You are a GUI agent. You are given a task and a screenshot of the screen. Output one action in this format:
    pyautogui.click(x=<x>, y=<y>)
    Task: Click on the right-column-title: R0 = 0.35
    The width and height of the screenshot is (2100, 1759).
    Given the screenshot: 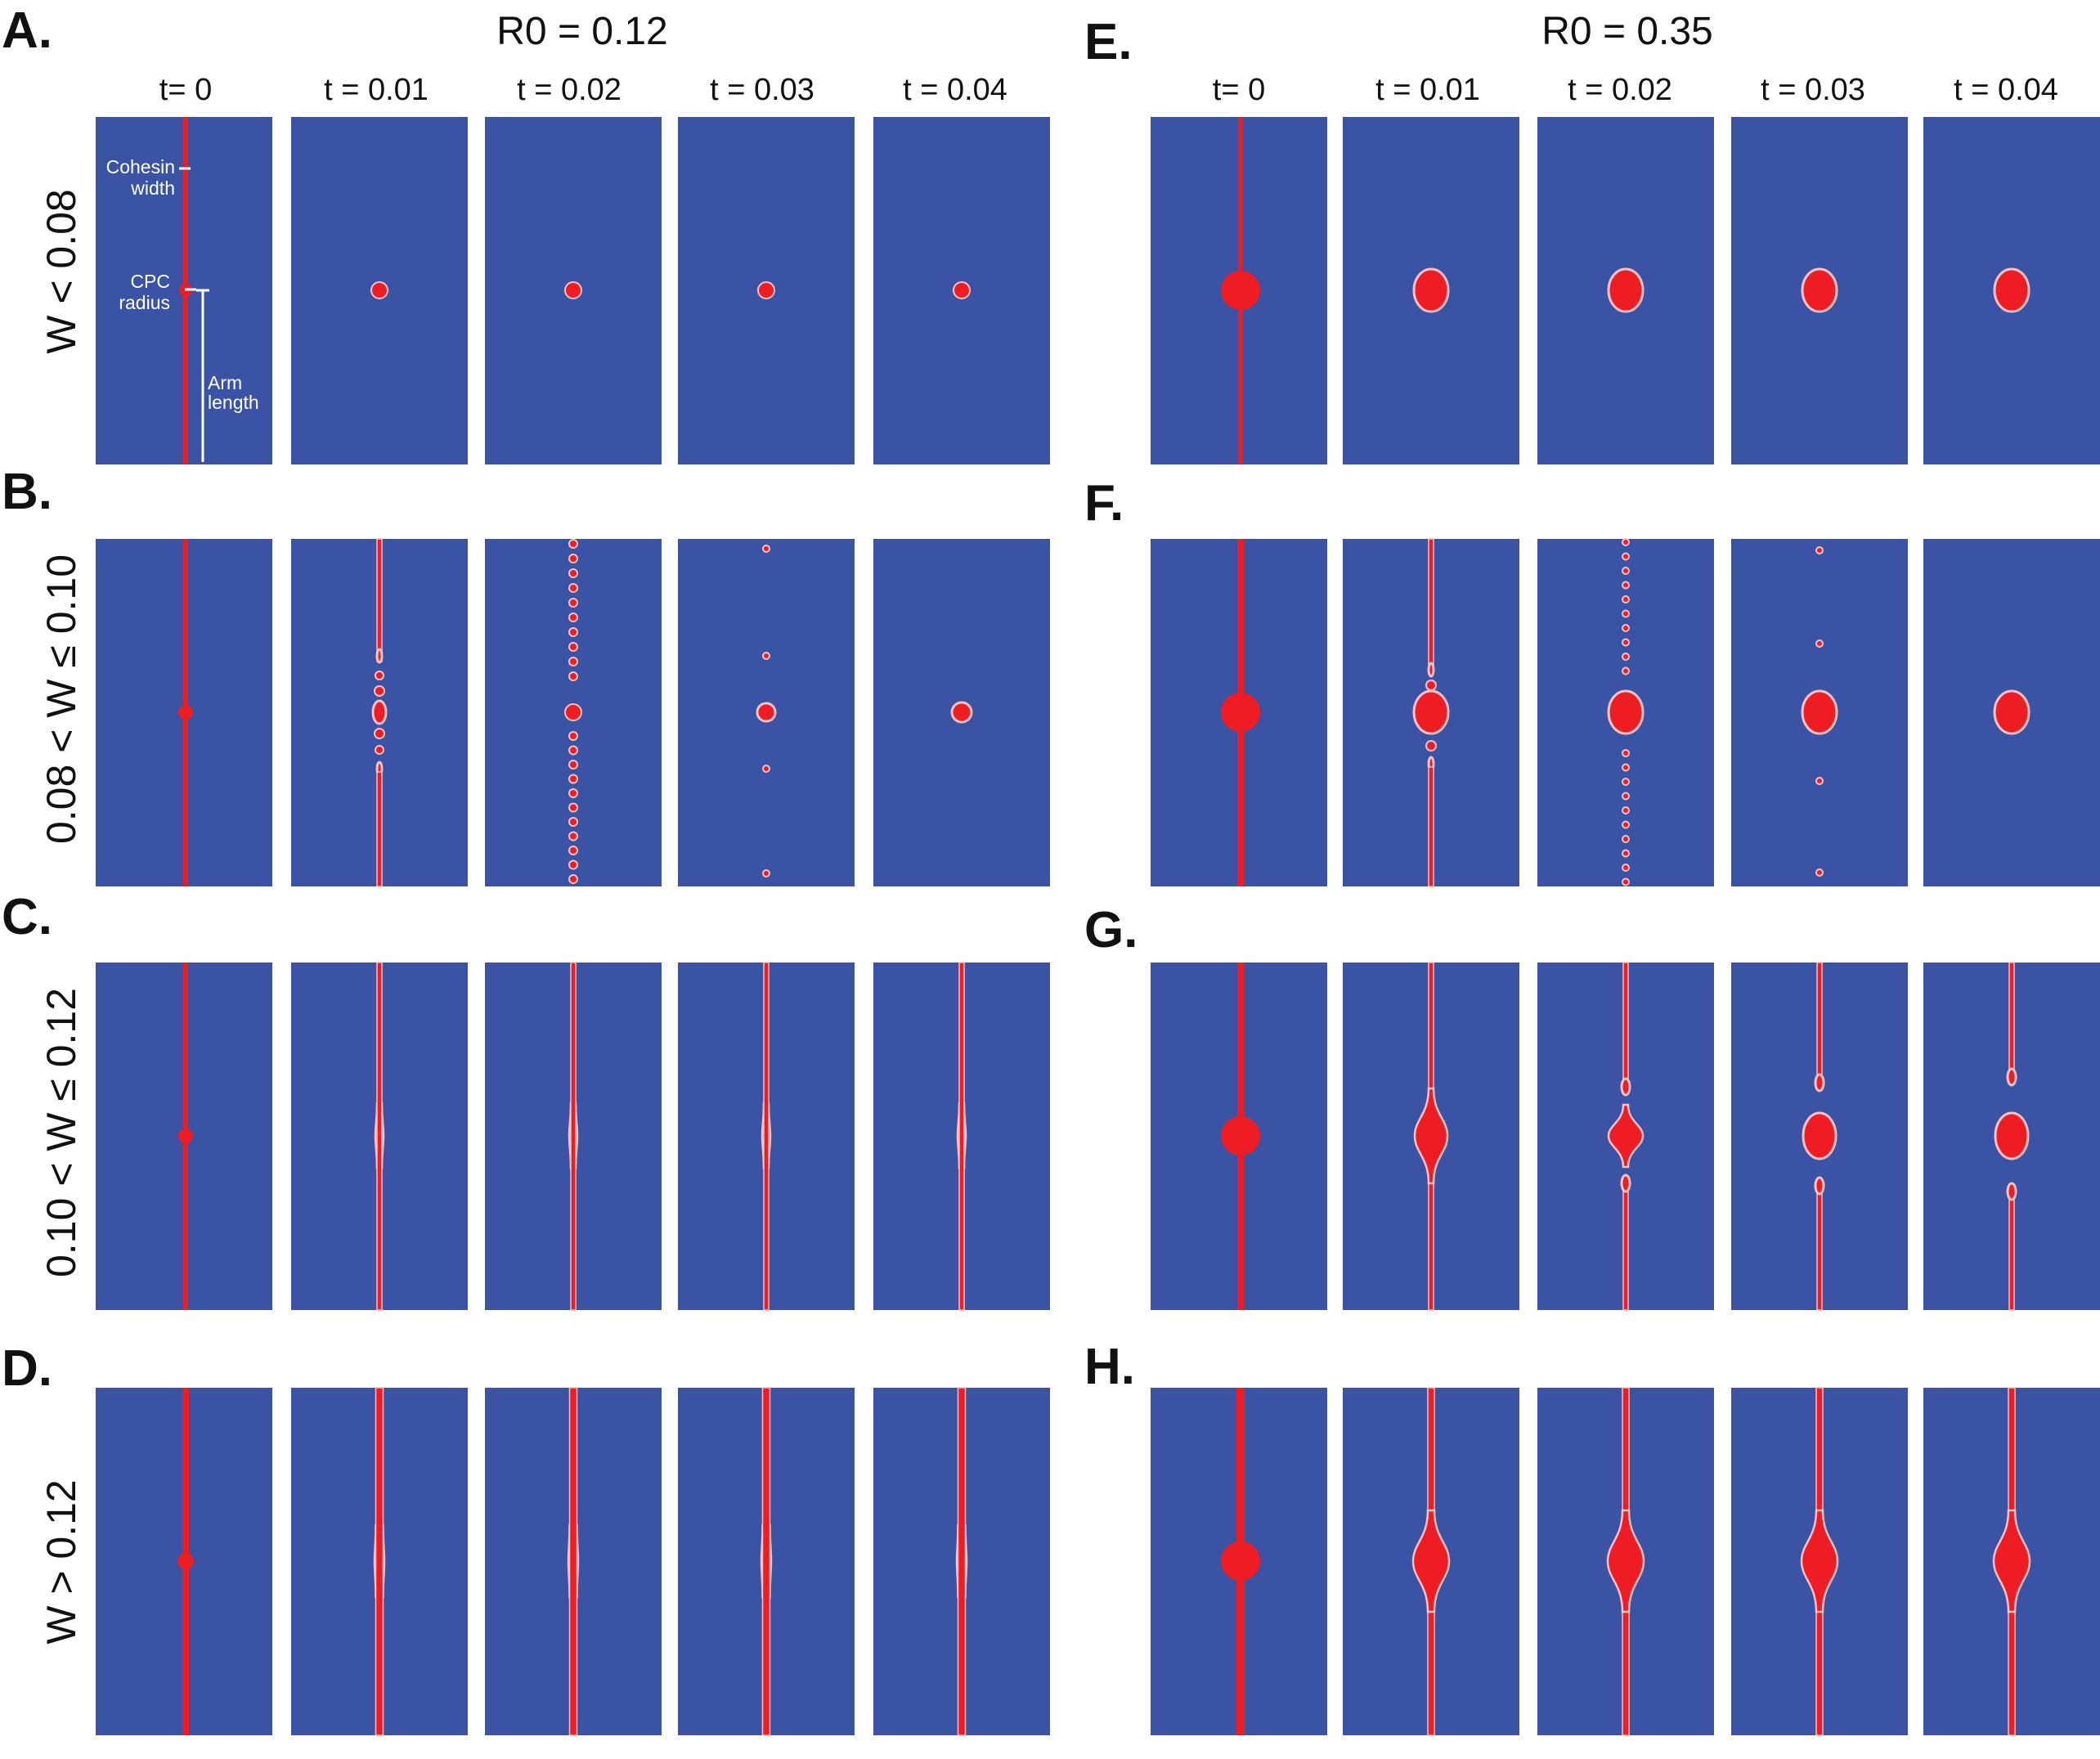 What is the action you would take?
    pyautogui.click(x=1626, y=32)
    